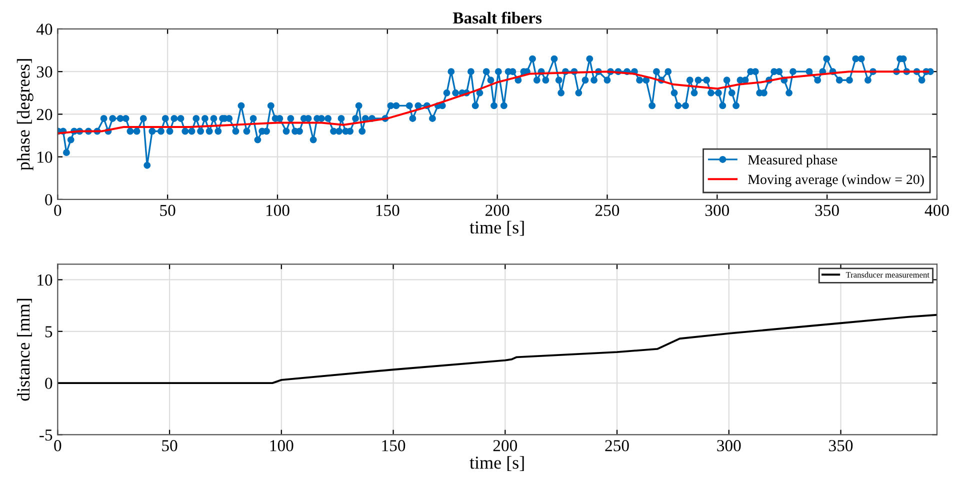  I want to click on y-tick-label: -5, so click(46, 435).